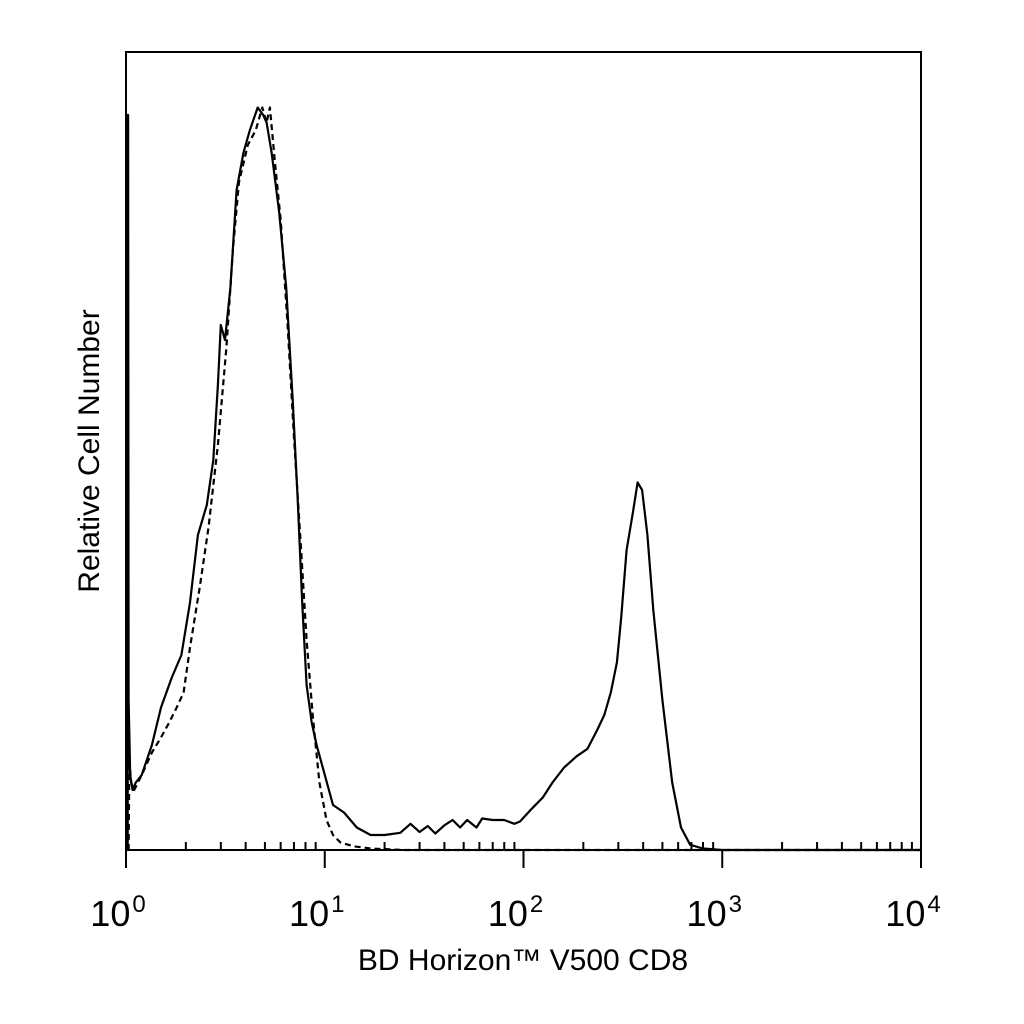  What do you see at coordinates (523, 859) in the screenshot?
I see `x-major-ticks` at bounding box center [523, 859].